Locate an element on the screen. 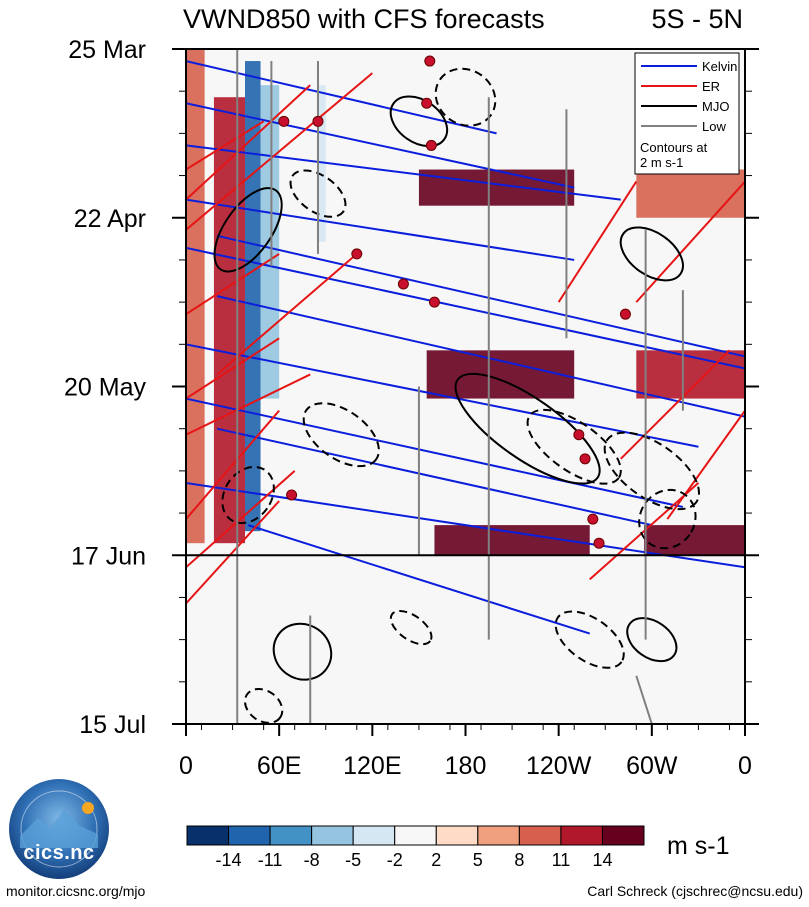 This screenshot has width=809, height=907. y-tick-label: 22 Apr is located at coordinates (110, 219).